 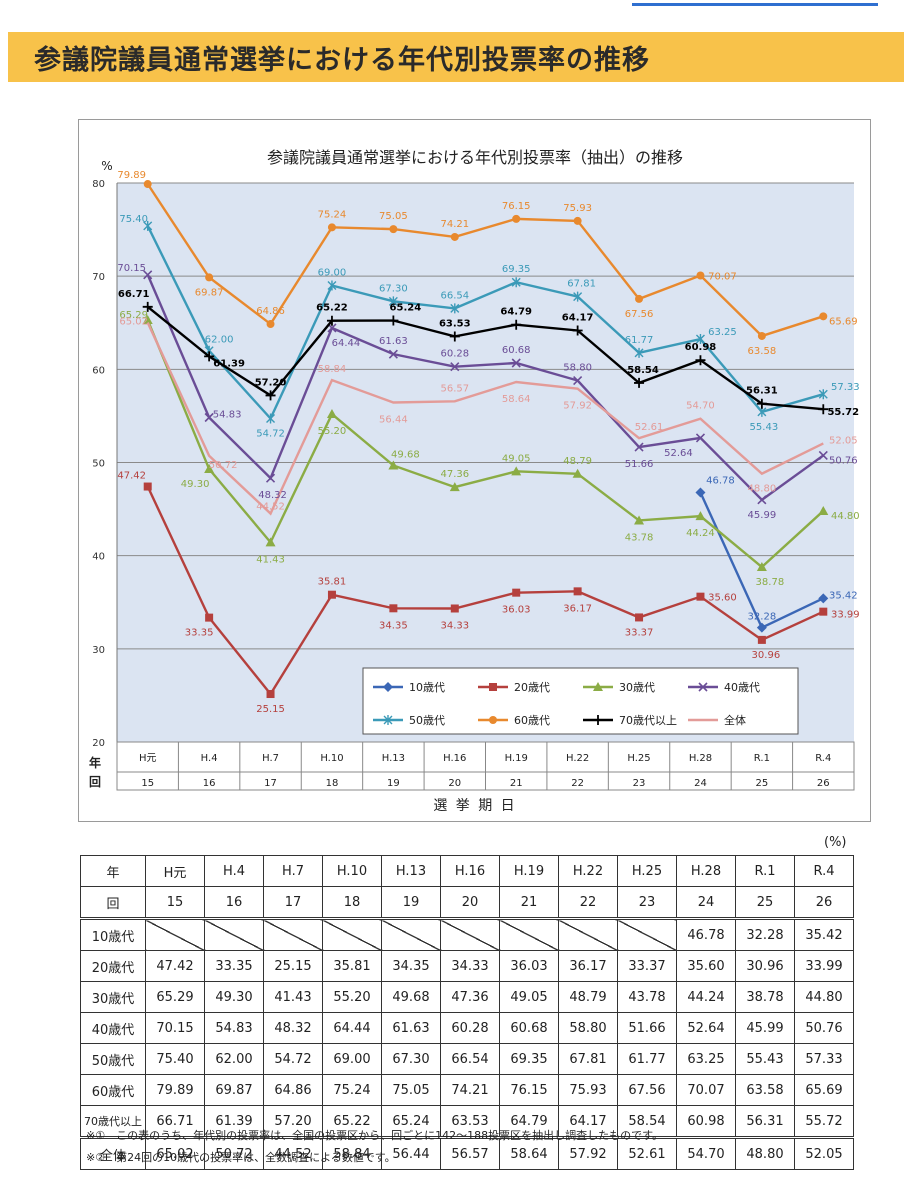 I want to click on table-cell: H.13, so click(x=411, y=871).